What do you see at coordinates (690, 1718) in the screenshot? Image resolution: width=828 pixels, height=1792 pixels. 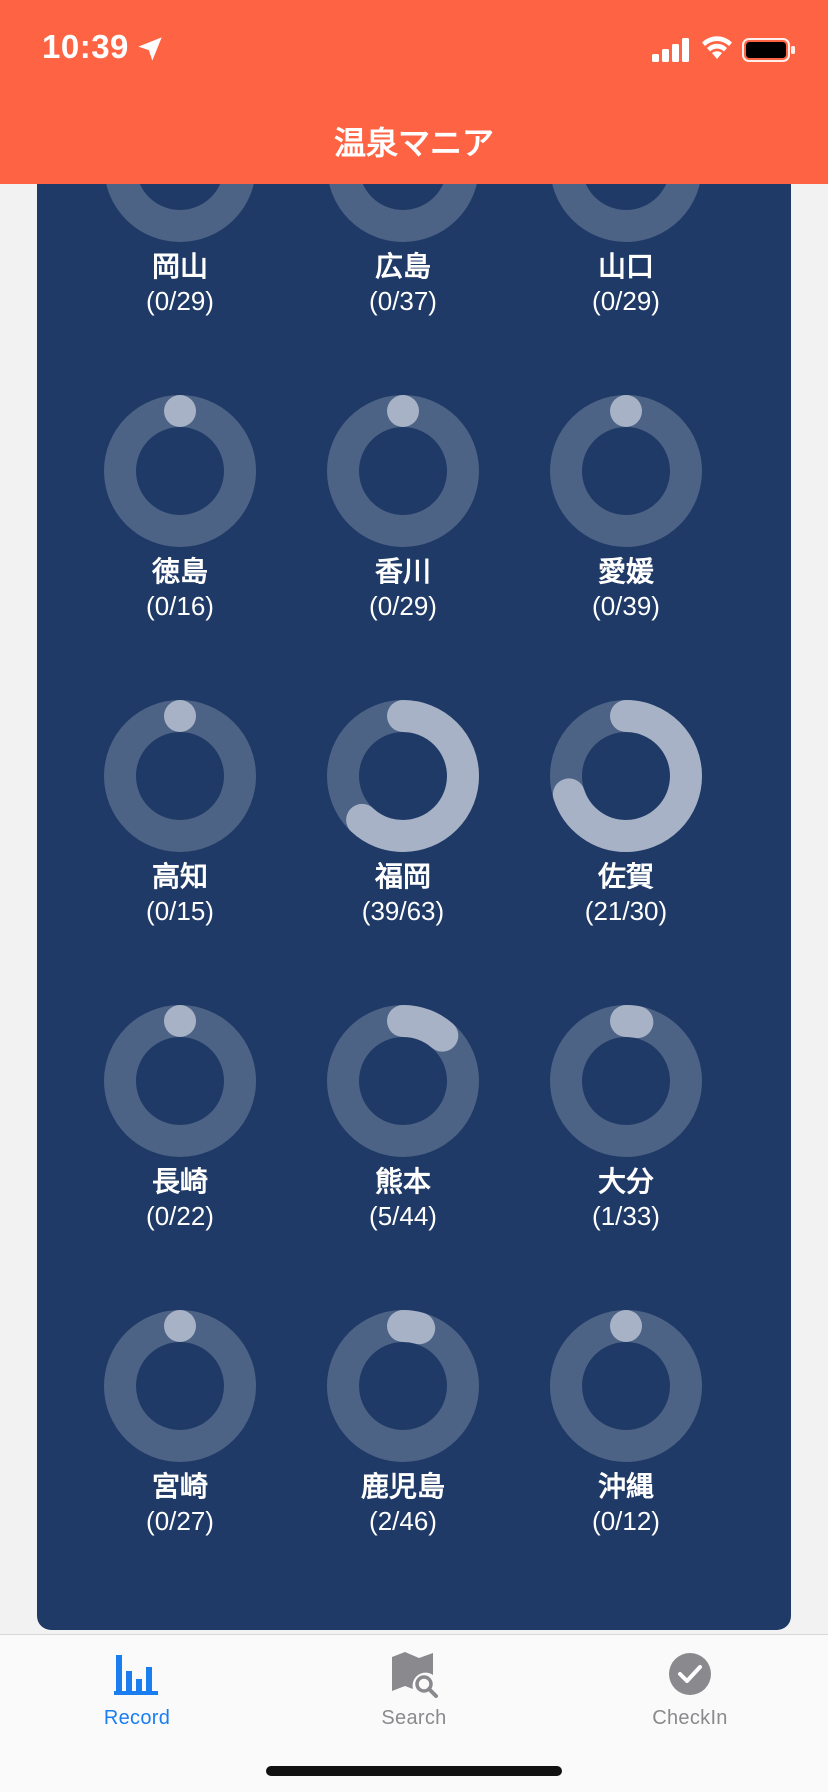 I see `tab-checkin-label: CheckIn` at bounding box center [690, 1718].